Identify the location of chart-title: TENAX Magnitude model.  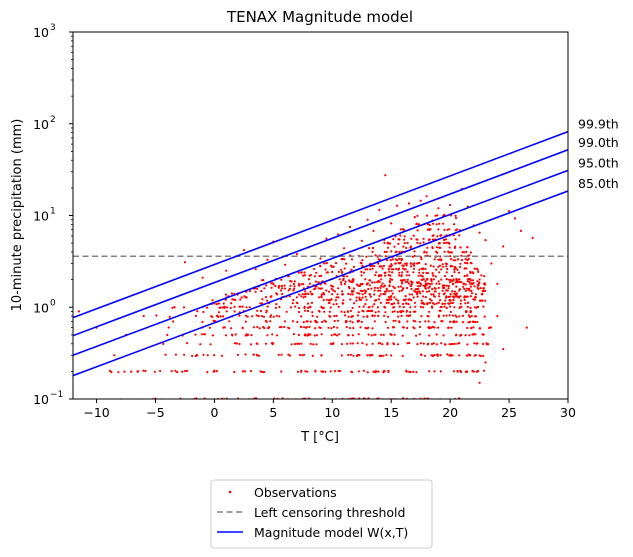
(319, 17).